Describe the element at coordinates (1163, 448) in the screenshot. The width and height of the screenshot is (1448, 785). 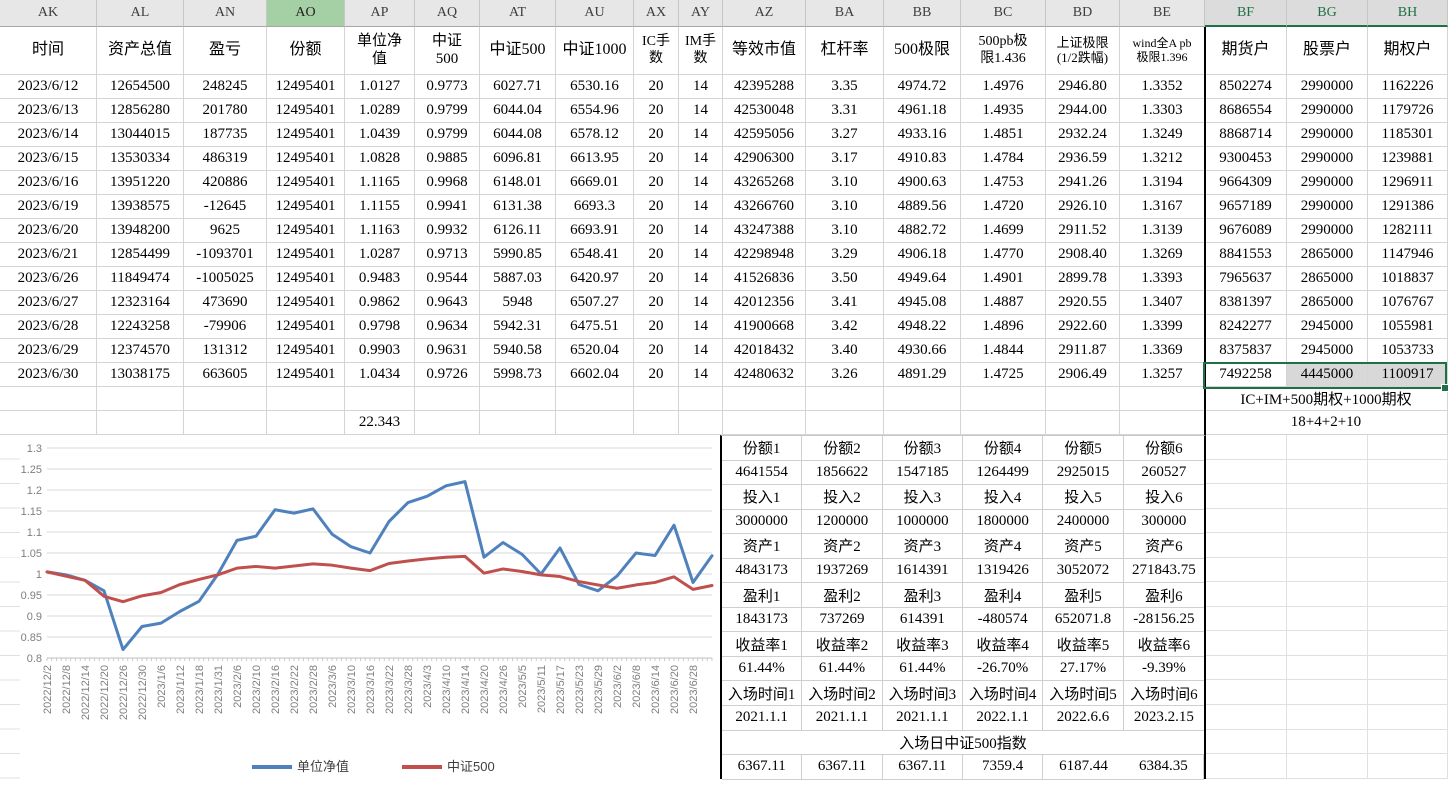
I see `summary-cell: 份额6` at that location.